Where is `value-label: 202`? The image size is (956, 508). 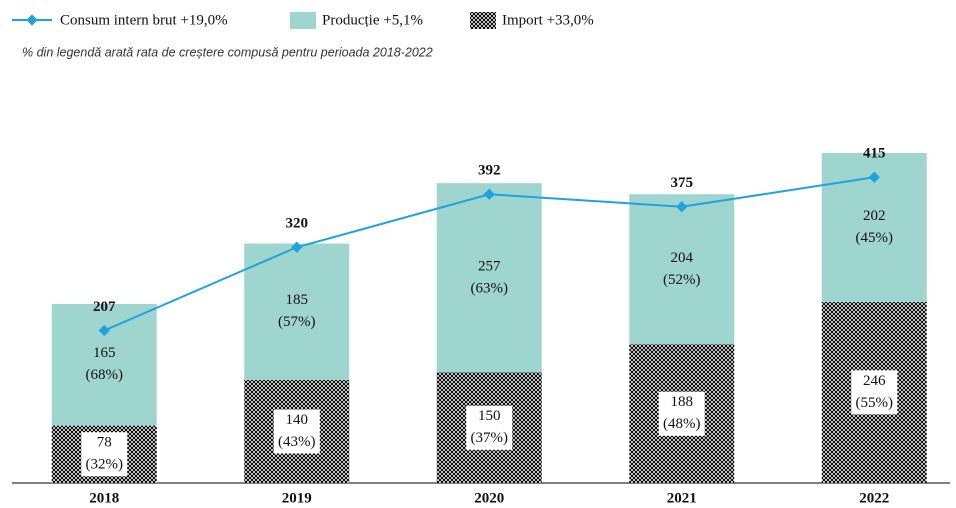 value-label: 202 is located at coordinates (874, 216).